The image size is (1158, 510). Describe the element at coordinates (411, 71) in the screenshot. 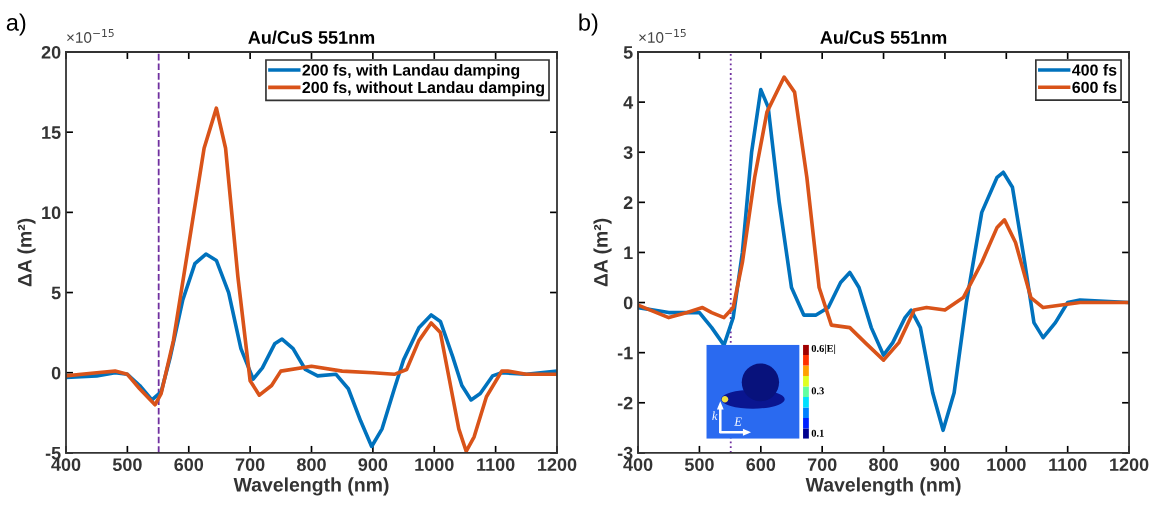

I see `legend-label: 200 fs, with Landau damping` at that location.